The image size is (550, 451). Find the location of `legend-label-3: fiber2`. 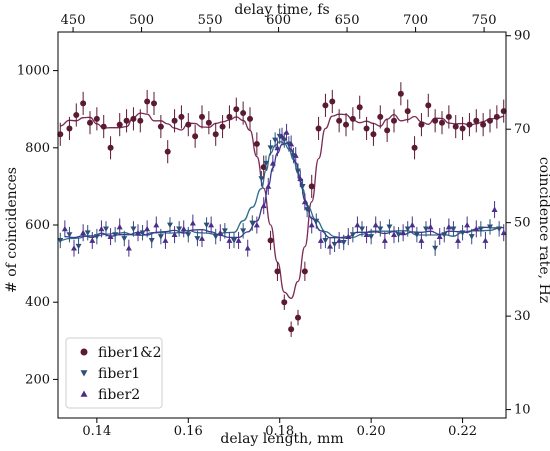

legend-label-3: fiber2 is located at coordinates (119, 395).